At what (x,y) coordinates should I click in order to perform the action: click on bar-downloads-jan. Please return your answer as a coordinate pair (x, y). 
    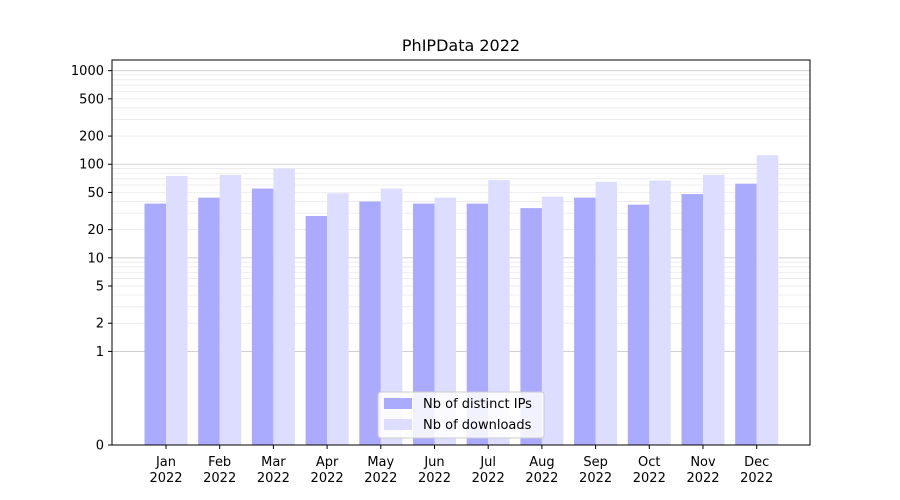
    Looking at the image, I should click on (177, 310).